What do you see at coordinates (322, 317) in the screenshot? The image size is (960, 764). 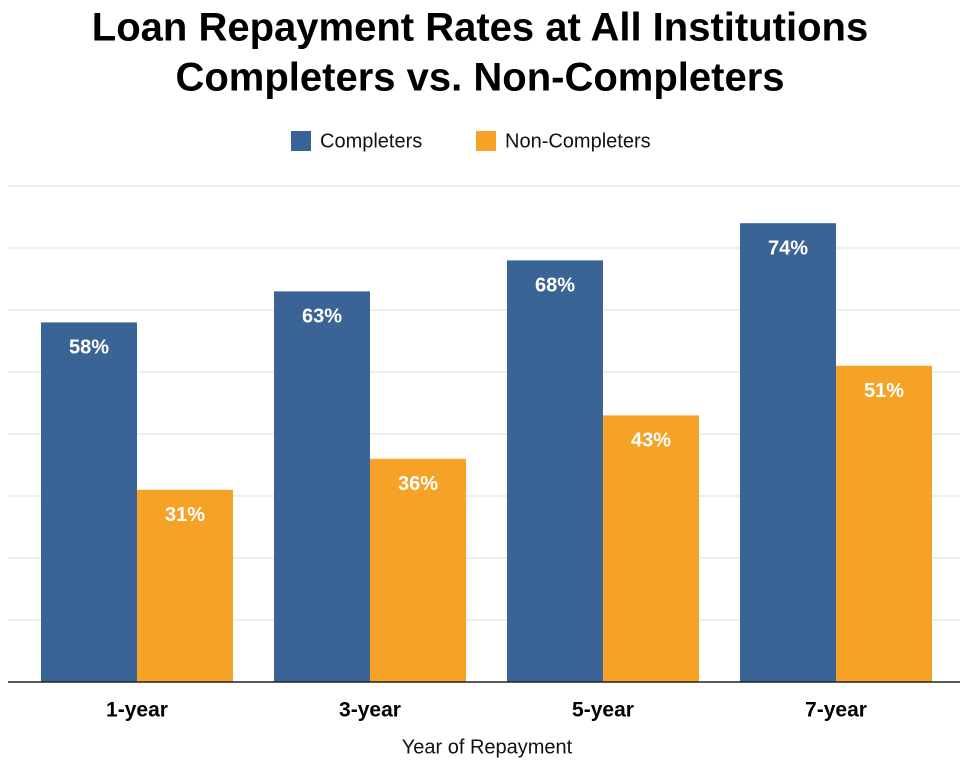 I see `data-label: 63%` at bounding box center [322, 317].